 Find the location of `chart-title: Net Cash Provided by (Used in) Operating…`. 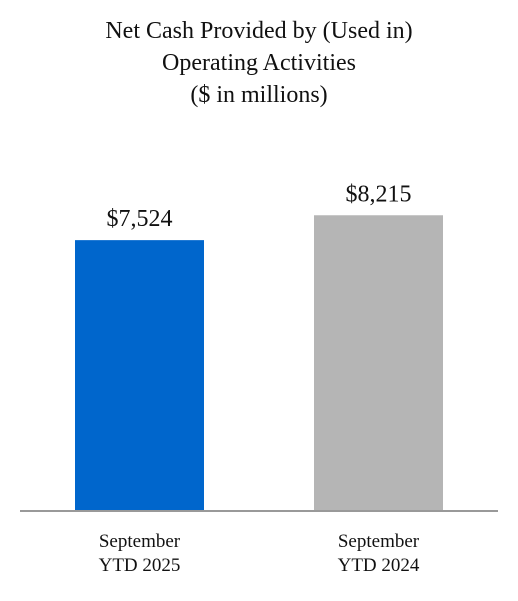

chart-title: Net Cash Provided by (Used in) Operating… is located at coordinates (258, 63).